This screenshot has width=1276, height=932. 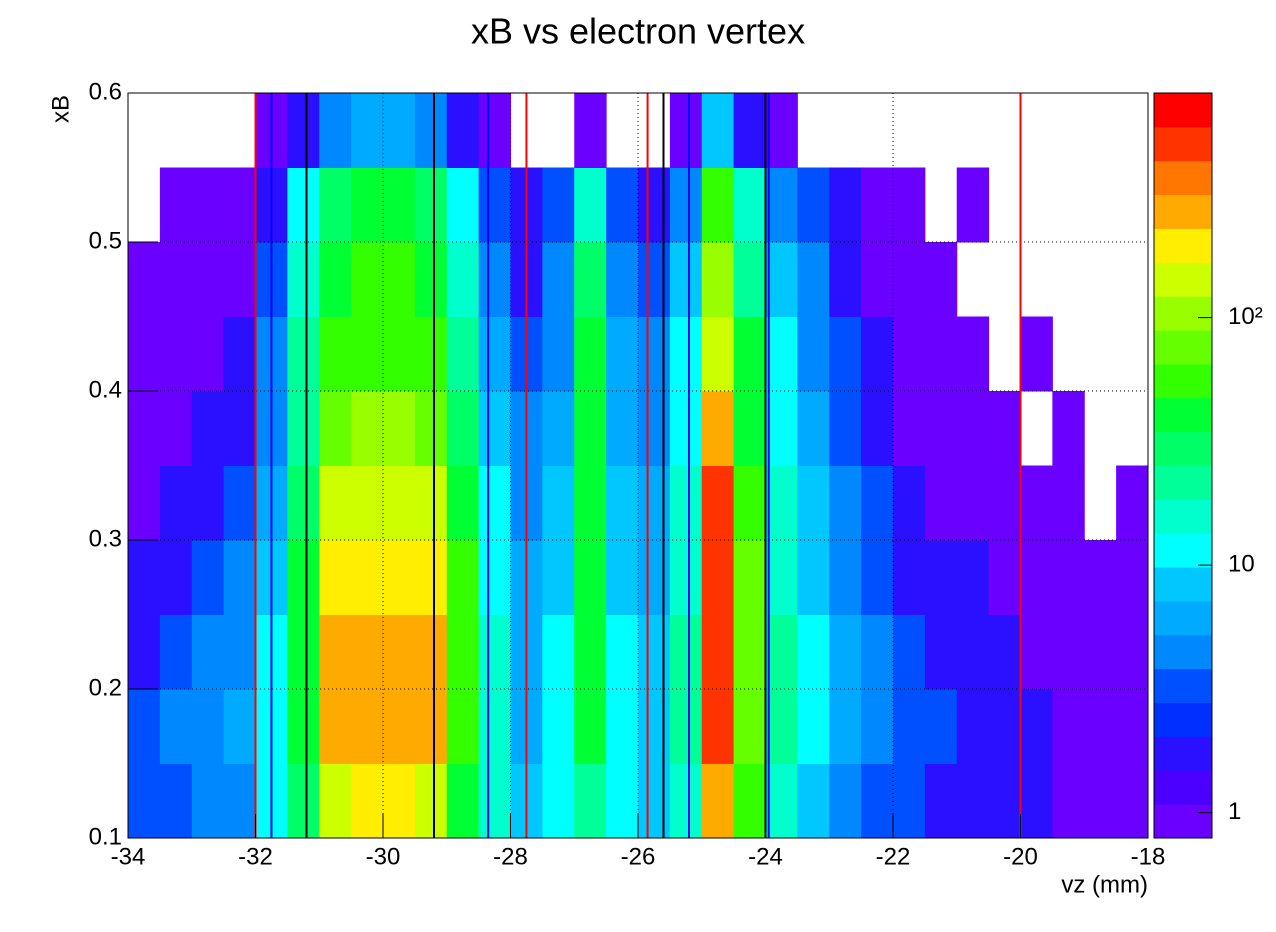 I want to click on x-tick-label: -30, so click(x=383, y=856).